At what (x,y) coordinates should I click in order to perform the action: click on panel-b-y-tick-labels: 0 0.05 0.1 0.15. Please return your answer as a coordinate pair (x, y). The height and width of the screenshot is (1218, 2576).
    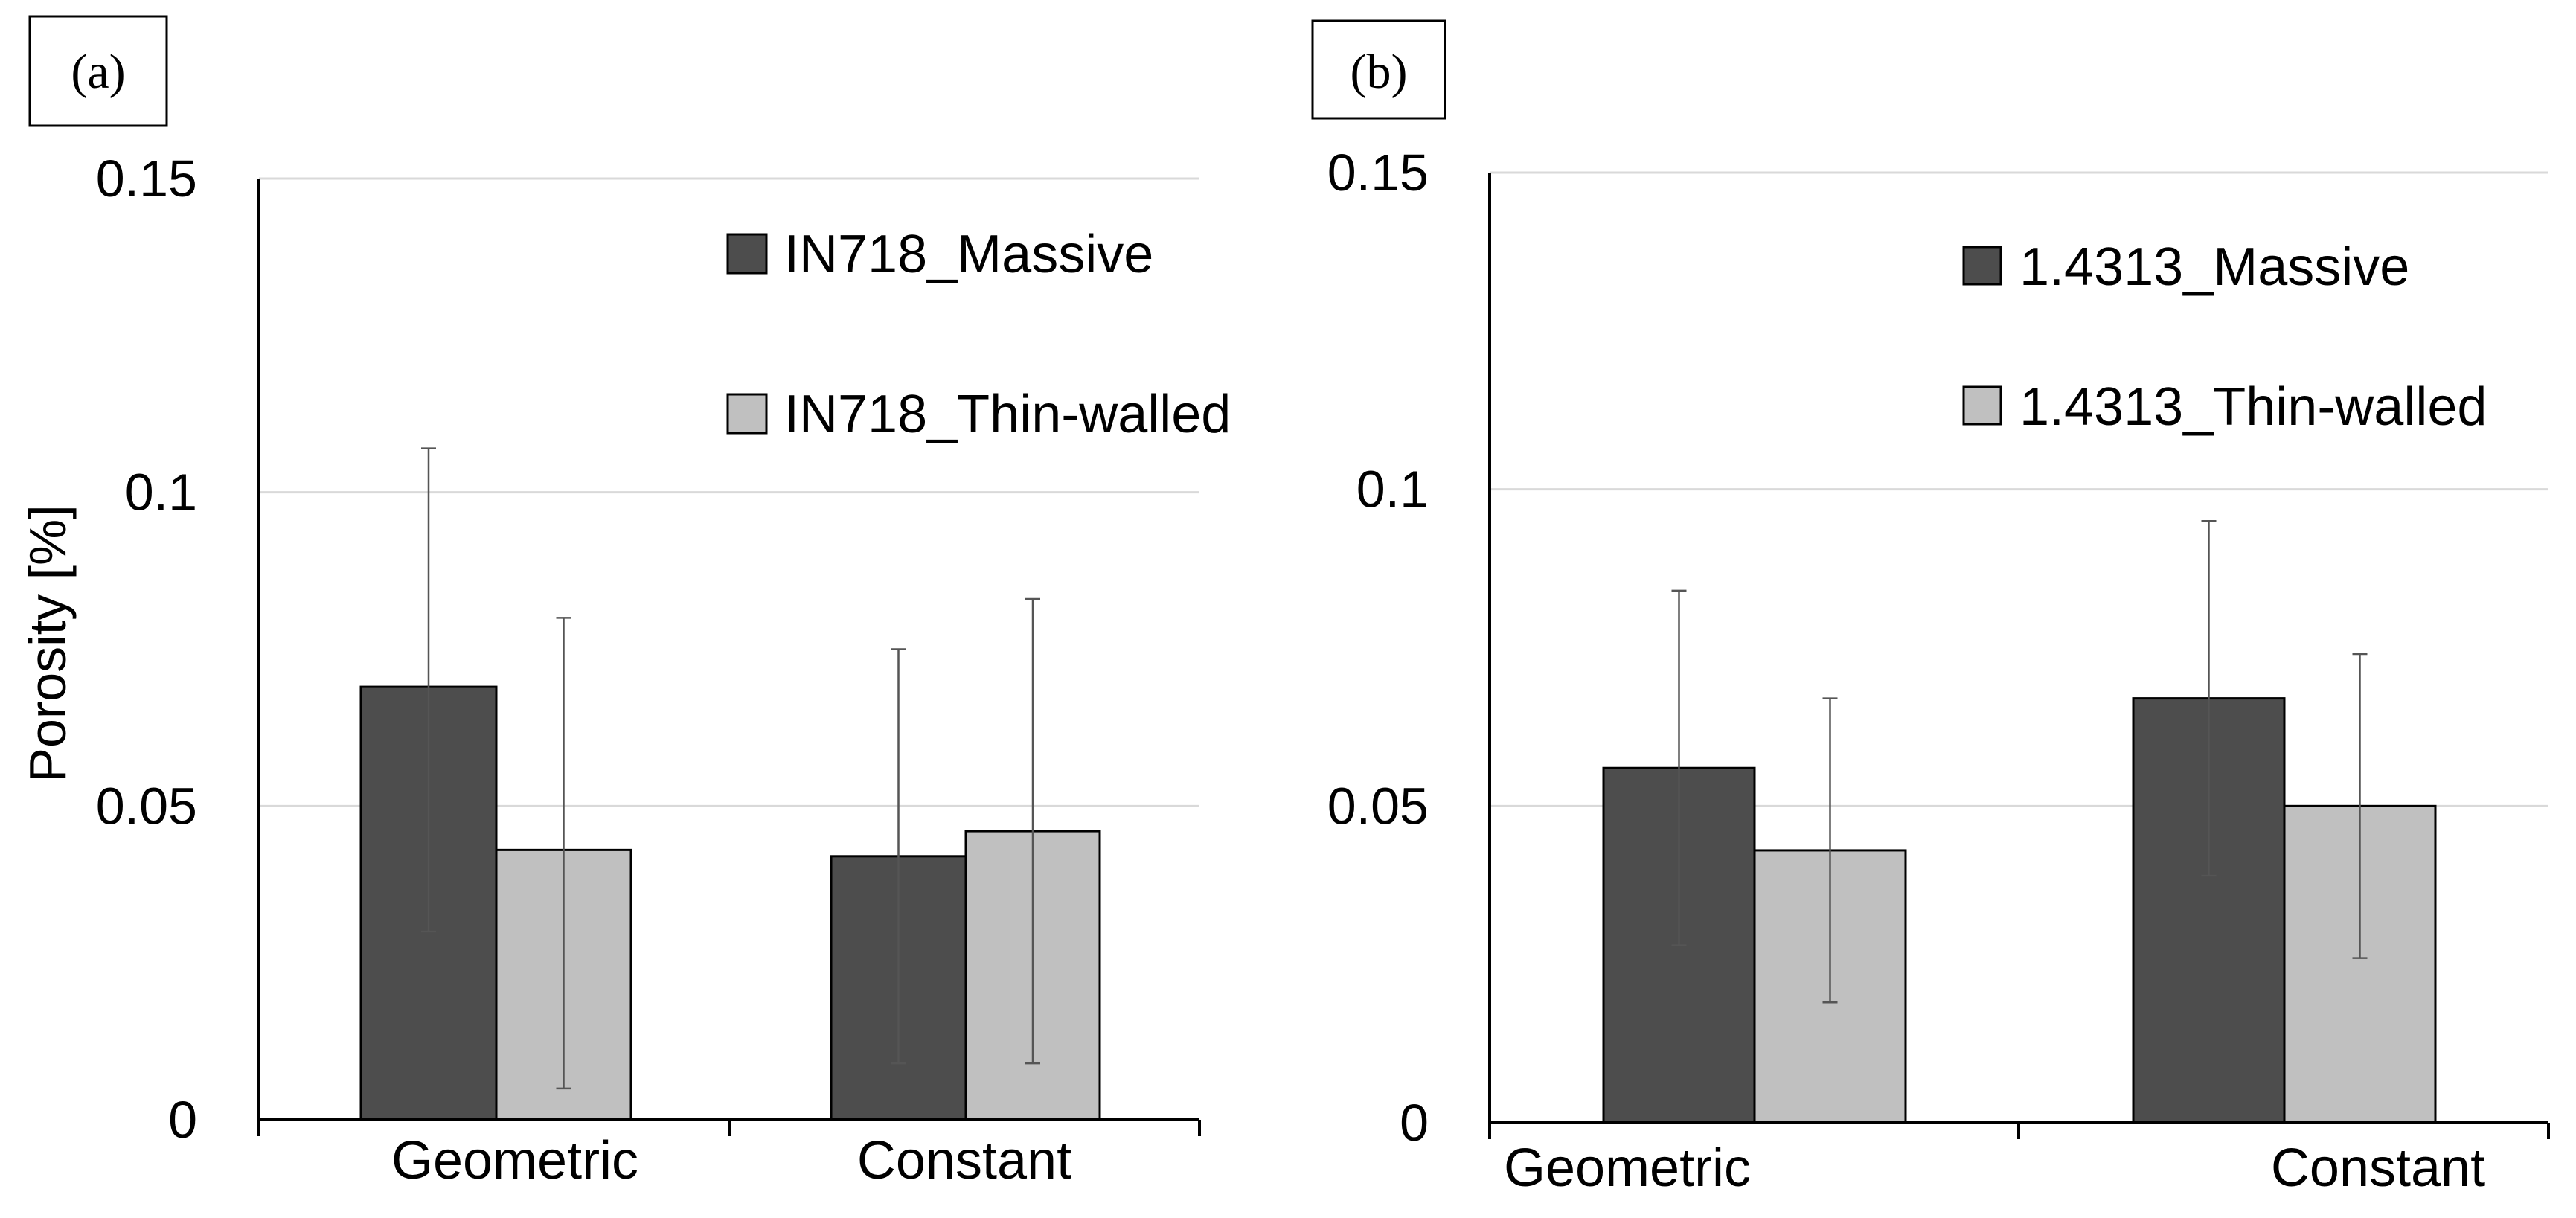
    Looking at the image, I should click on (1378, 648).